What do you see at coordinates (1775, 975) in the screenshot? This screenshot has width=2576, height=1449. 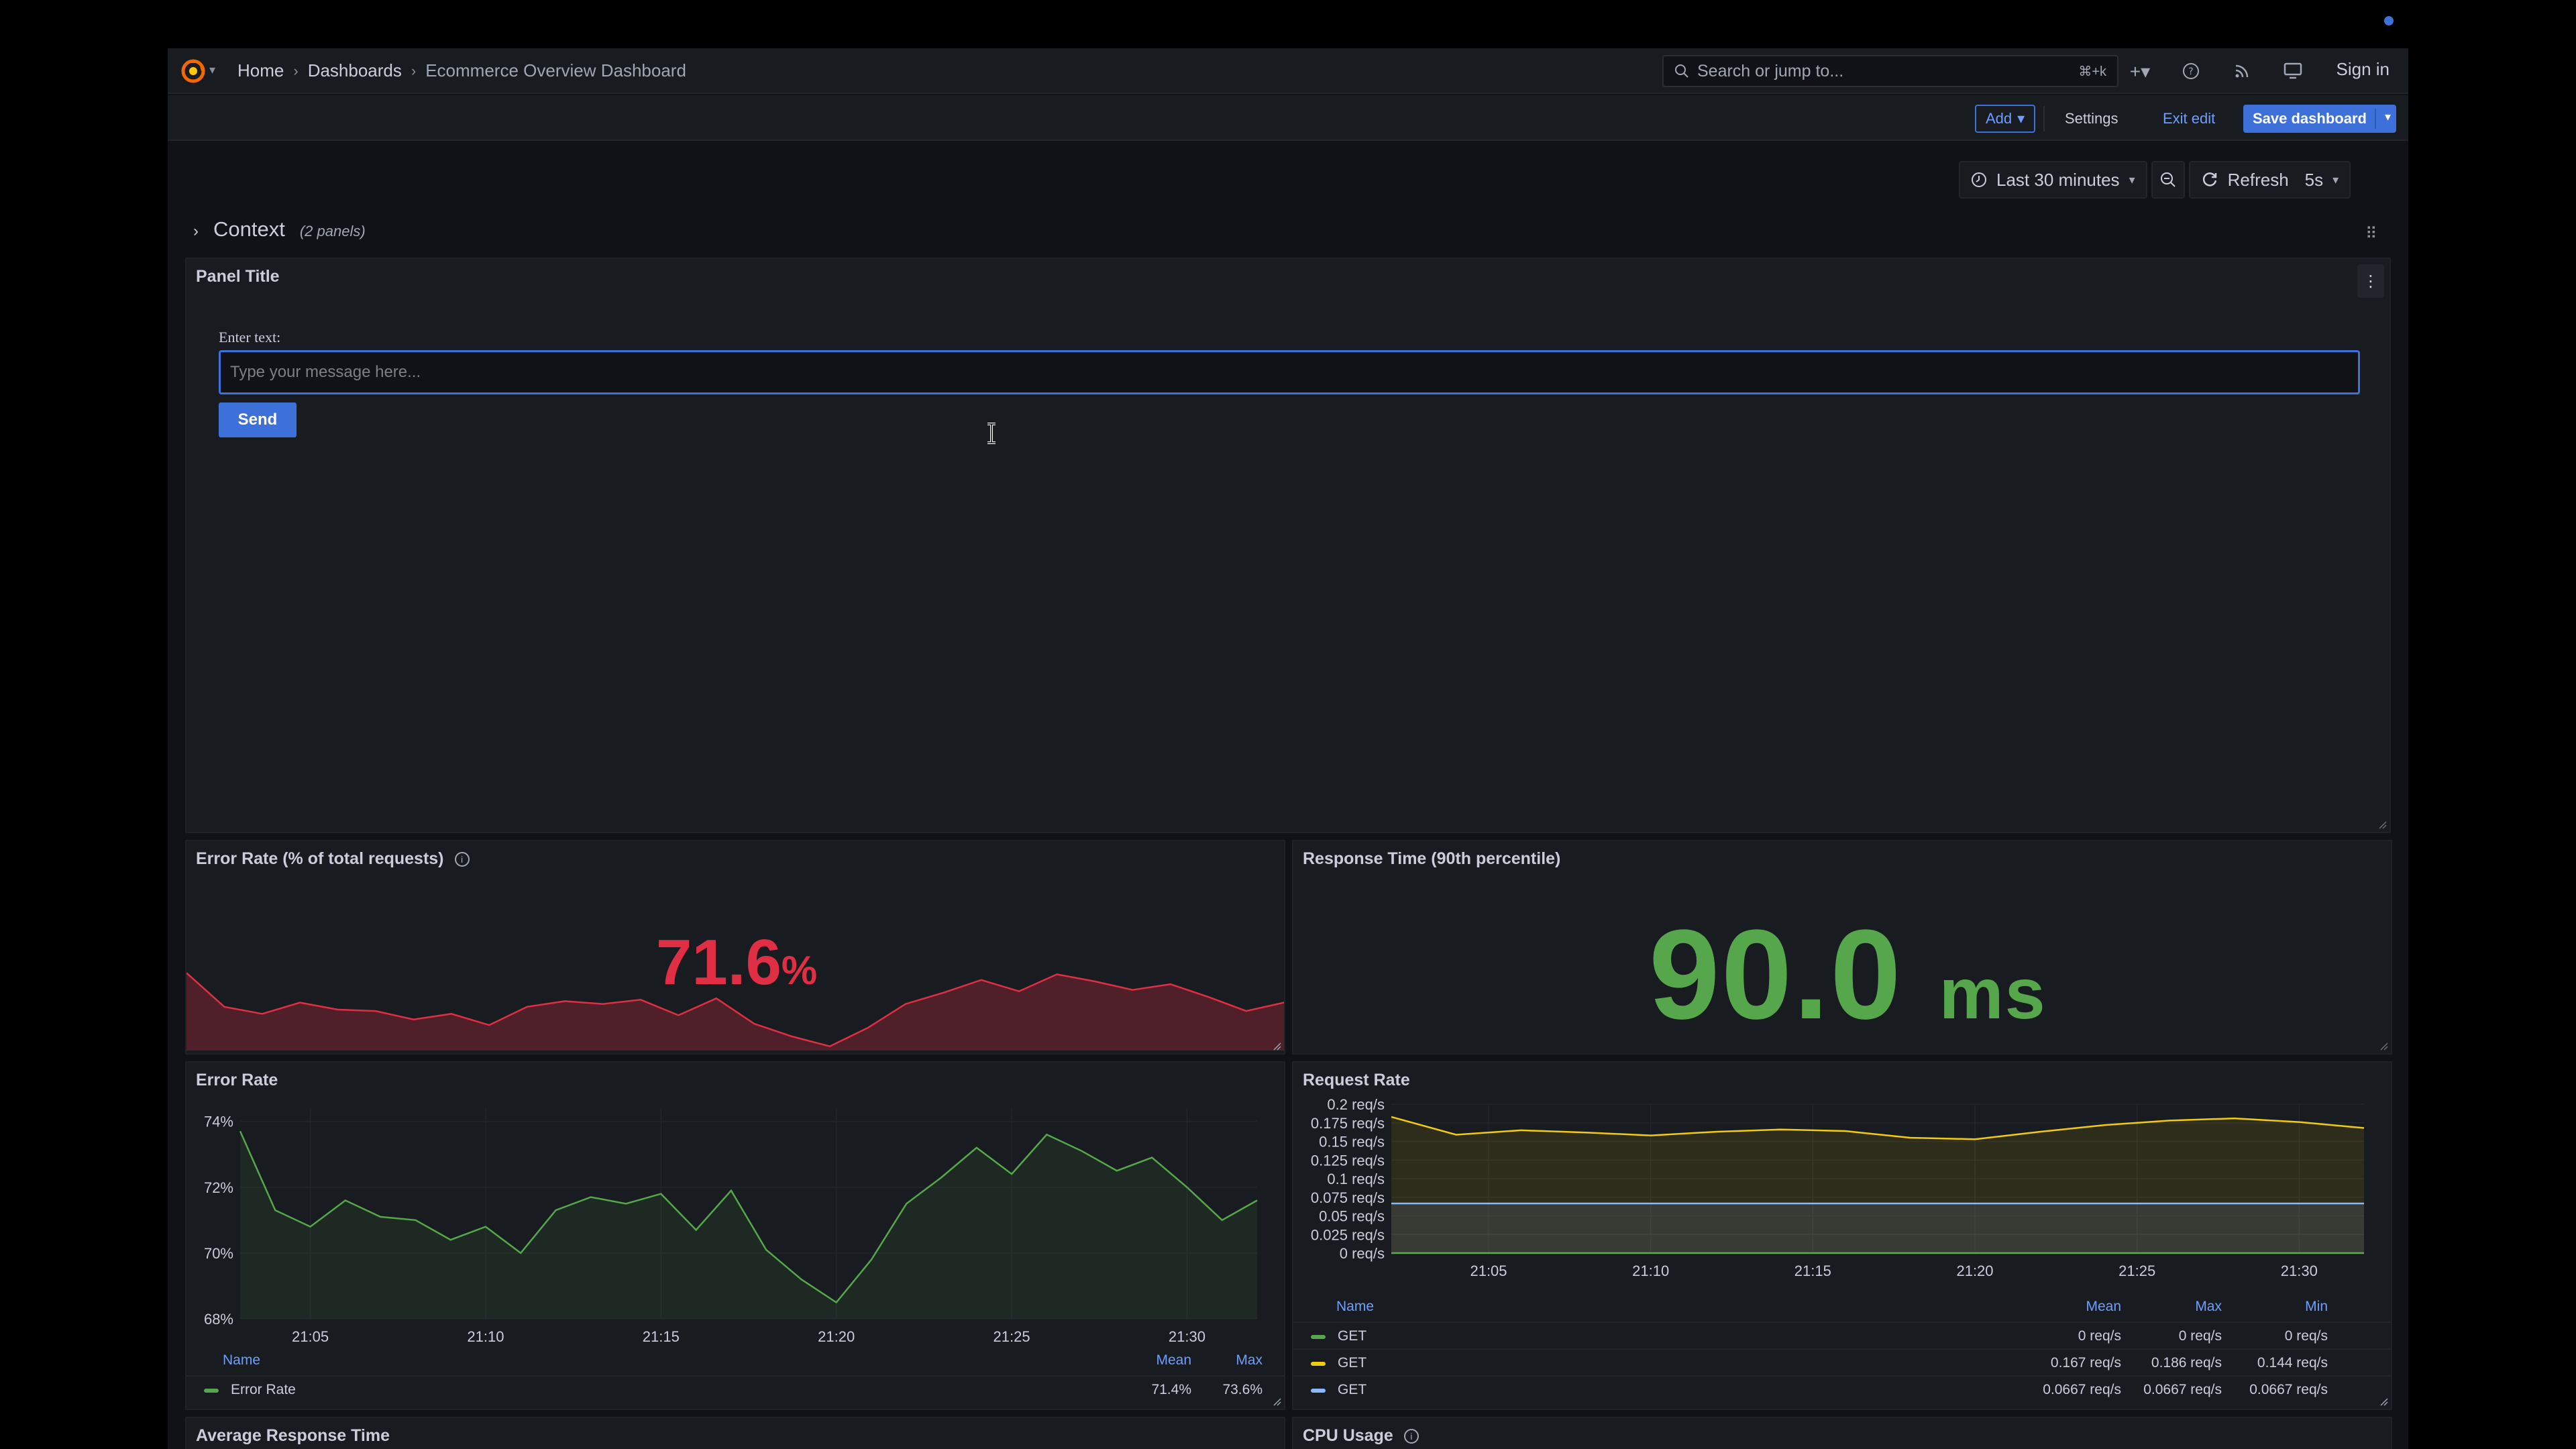 I see `stat-value: 90.0` at bounding box center [1775, 975].